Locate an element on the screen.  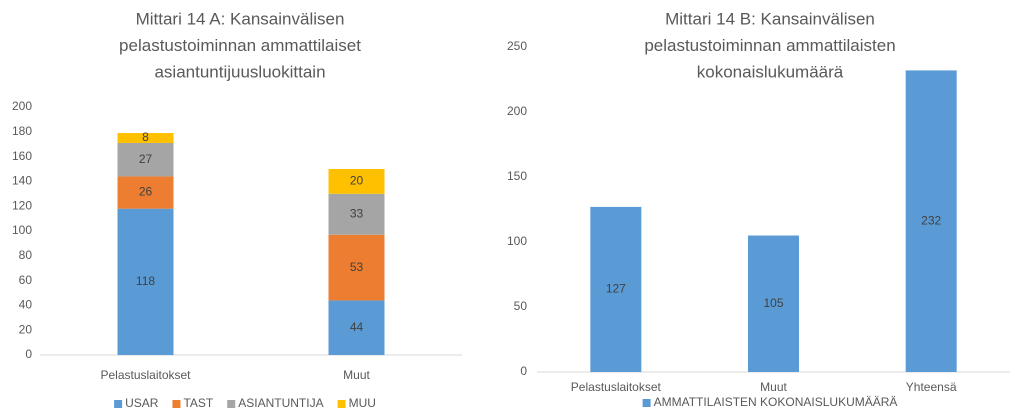
data-label: 105 is located at coordinates (773, 303).